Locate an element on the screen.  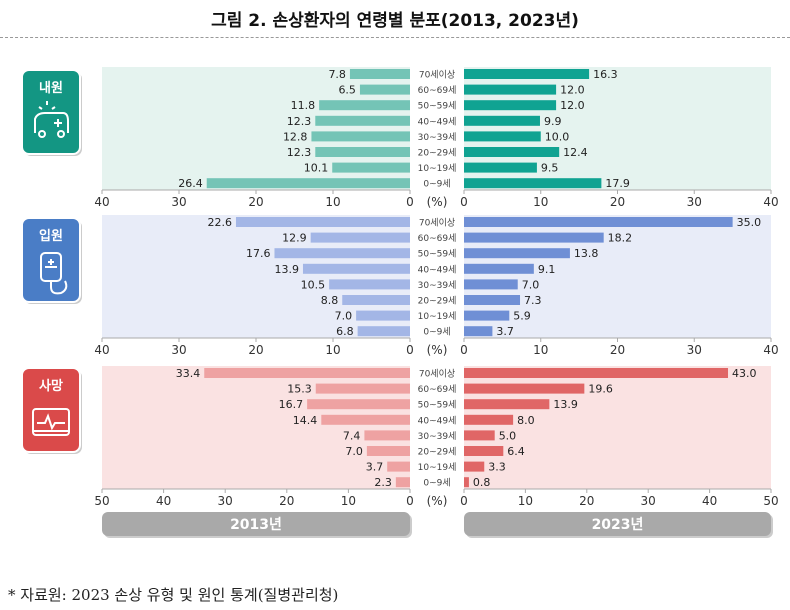
data-label-2013: 6.5 is located at coordinates (347, 90).